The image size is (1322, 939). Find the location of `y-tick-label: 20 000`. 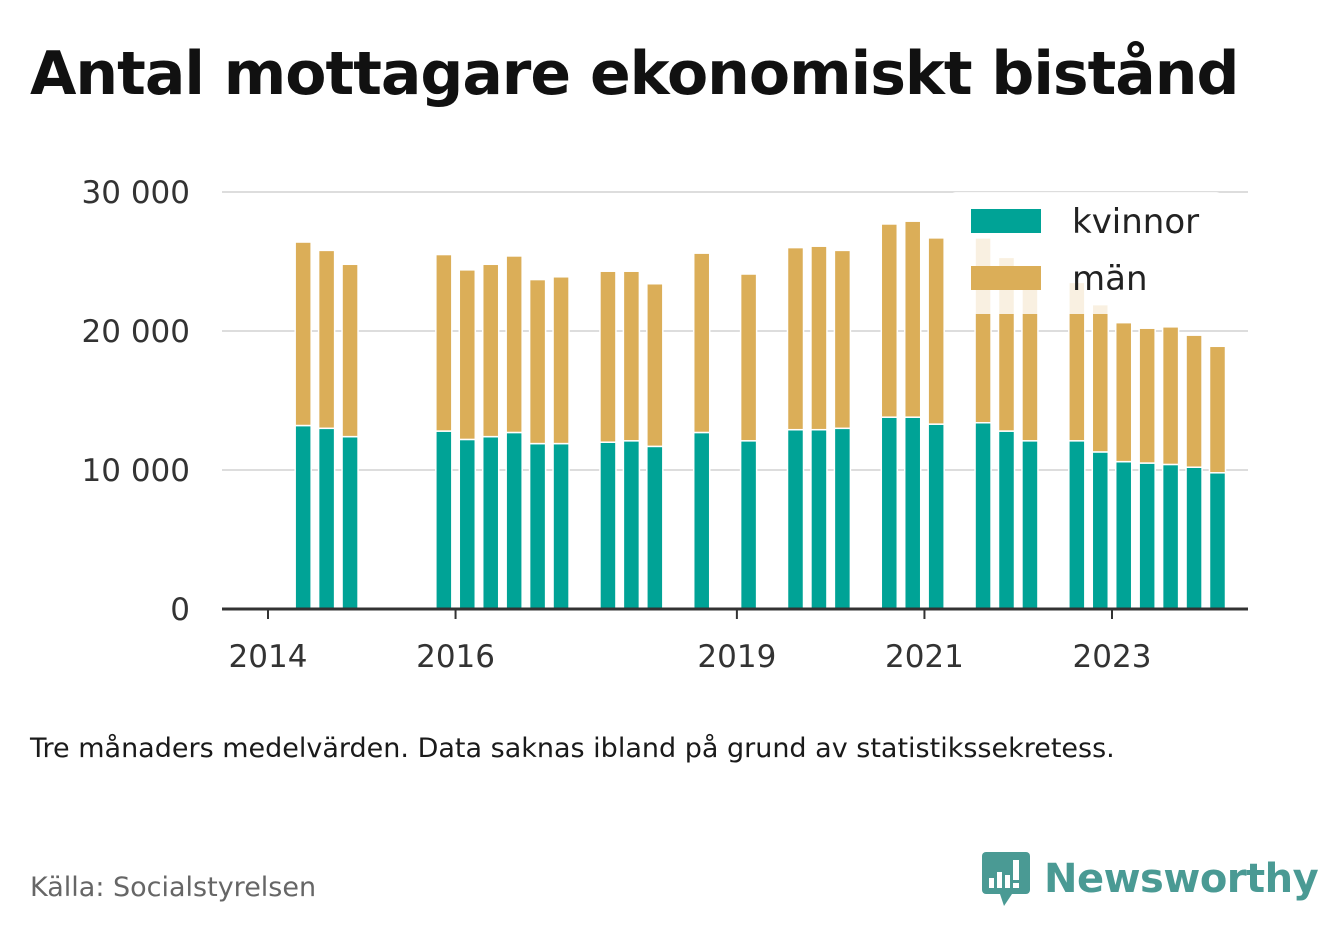

y-tick-label: 20 000 is located at coordinates (136, 332).